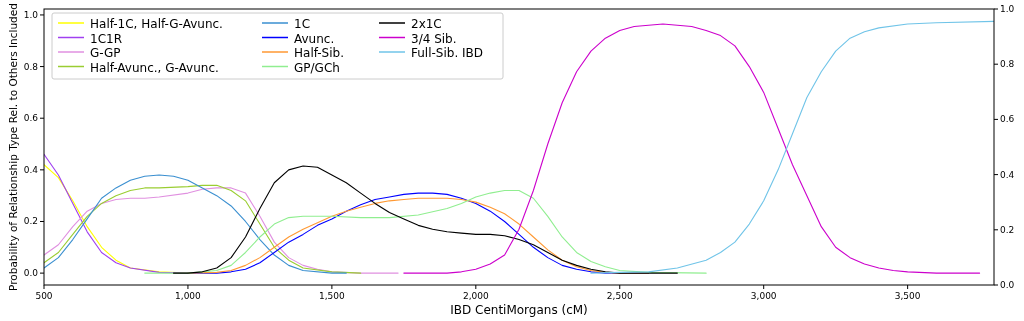 This screenshot has width=1024, height=321. What do you see at coordinates (434, 38) in the screenshot?
I see `legend-label: 3/4 Sib.` at bounding box center [434, 38].